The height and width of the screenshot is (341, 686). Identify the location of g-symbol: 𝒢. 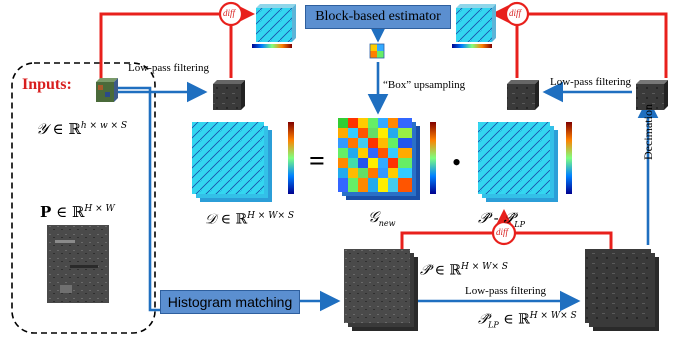
(373, 217).